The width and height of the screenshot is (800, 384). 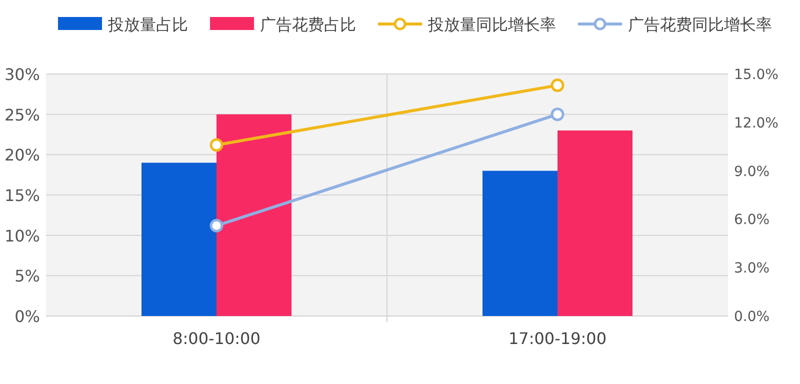 What do you see at coordinates (752, 220) in the screenshot?
I see `y2-tick-label: 6.0%` at bounding box center [752, 220].